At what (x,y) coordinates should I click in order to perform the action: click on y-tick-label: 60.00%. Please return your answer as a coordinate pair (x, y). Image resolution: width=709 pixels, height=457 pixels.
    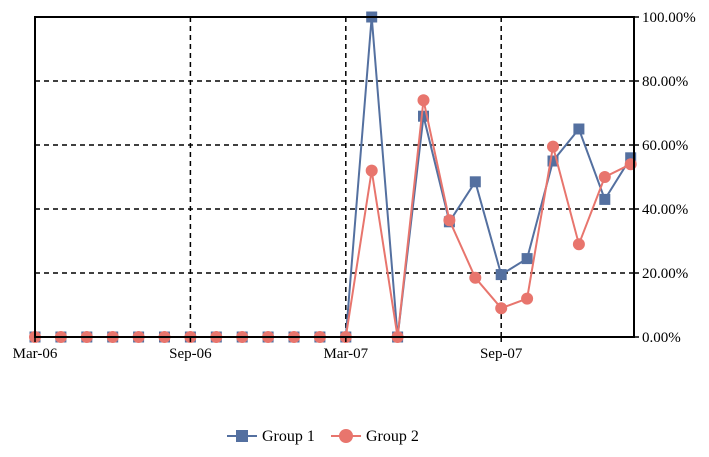
    Looking at the image, I should click on (665, 146).